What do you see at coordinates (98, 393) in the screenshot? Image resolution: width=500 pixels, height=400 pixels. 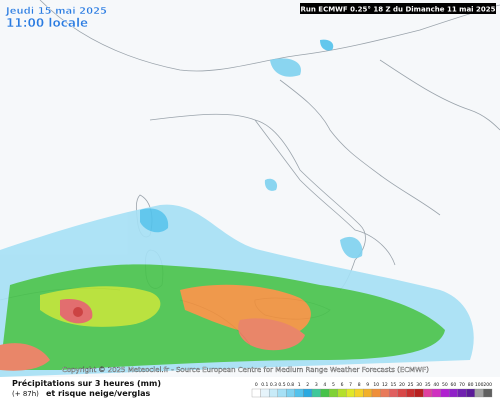 I see `footer-subtitle: et risque neige/verglas` at bounding box center [98, 393].